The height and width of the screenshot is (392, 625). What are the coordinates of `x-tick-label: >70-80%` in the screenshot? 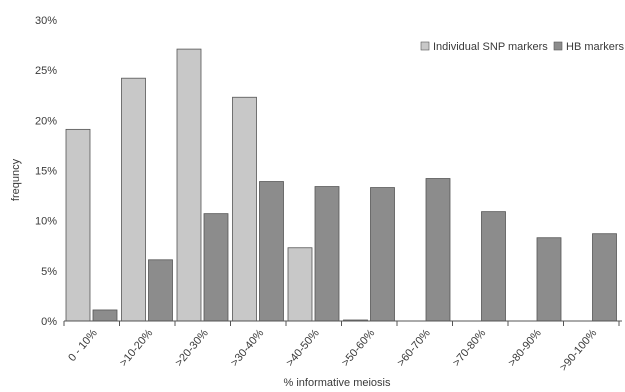 It's located at (470, 348).